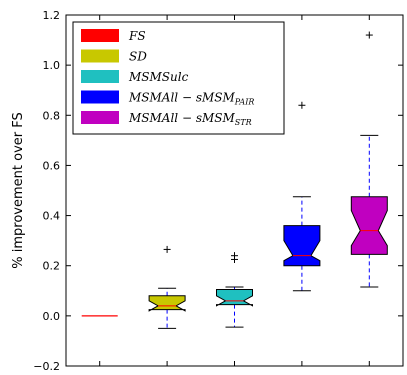  I want to click on legend-label: MSMSulc, so click(158, 77).